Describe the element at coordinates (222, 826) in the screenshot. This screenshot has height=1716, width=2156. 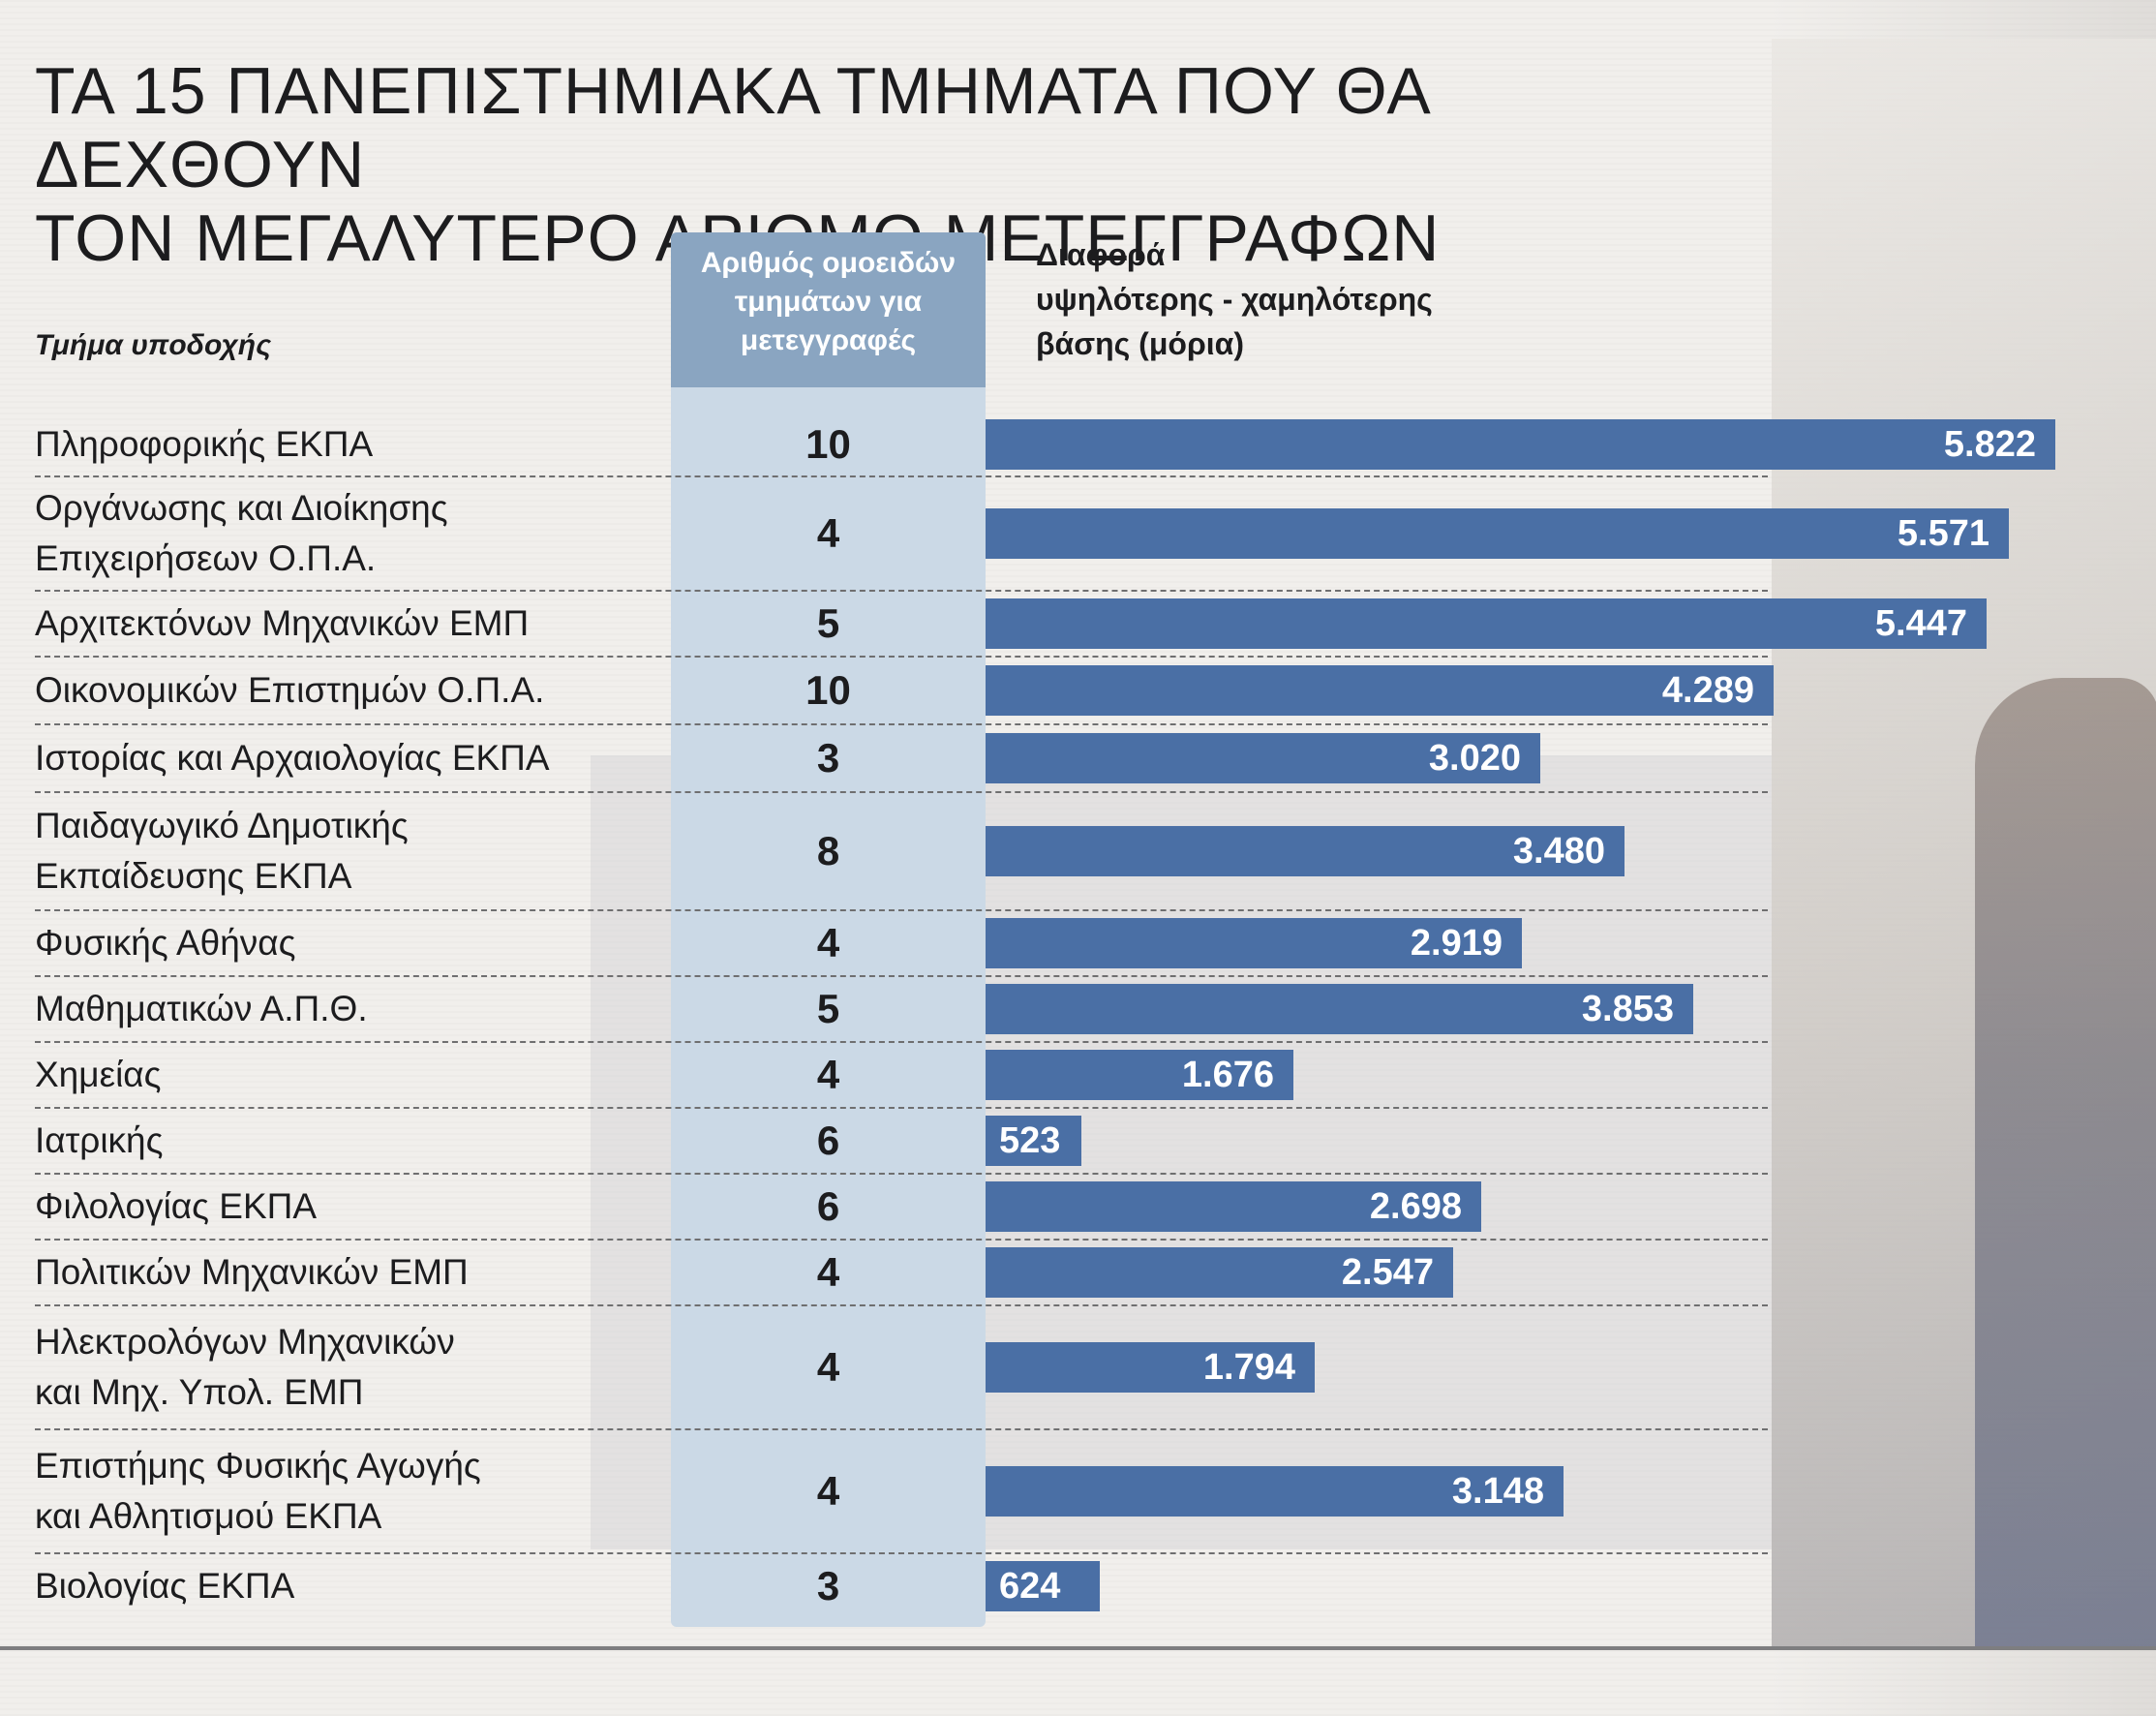
I see `department-label-line: Παιδαγωγικό Δημοτικής` at that location.